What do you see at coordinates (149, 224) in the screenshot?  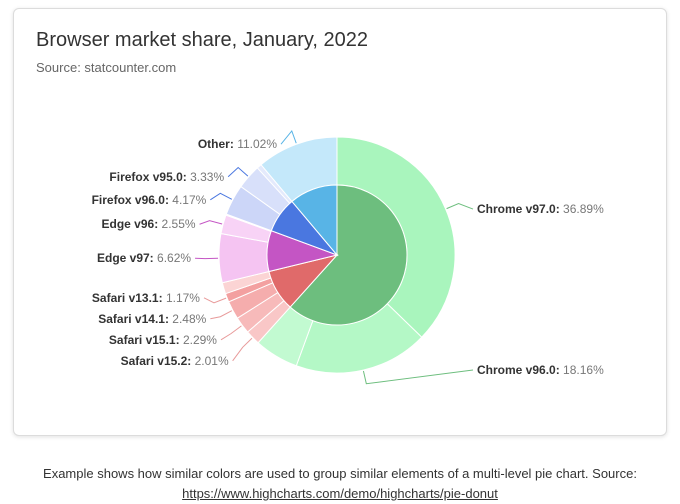 I see `data-label-edge-v96: Edge v96: 2.55%` at bounding box center [149, 224].